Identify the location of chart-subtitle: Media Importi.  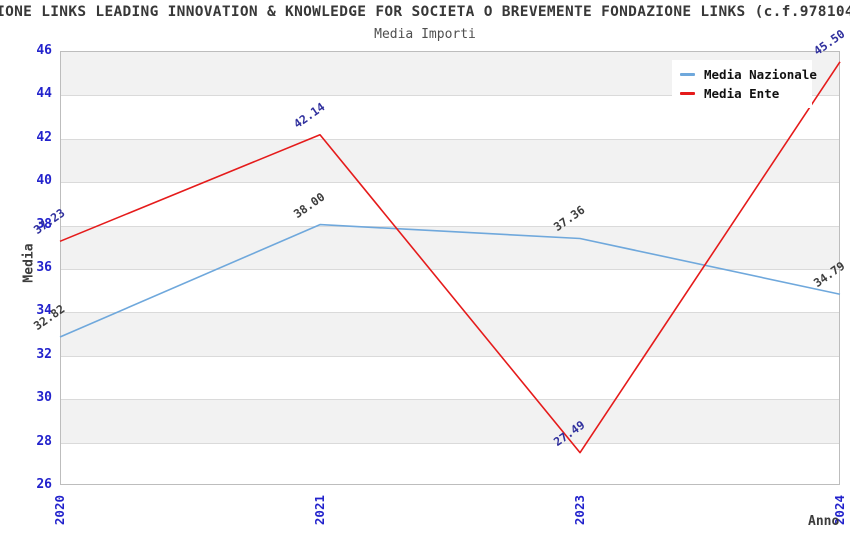
(425, 34).